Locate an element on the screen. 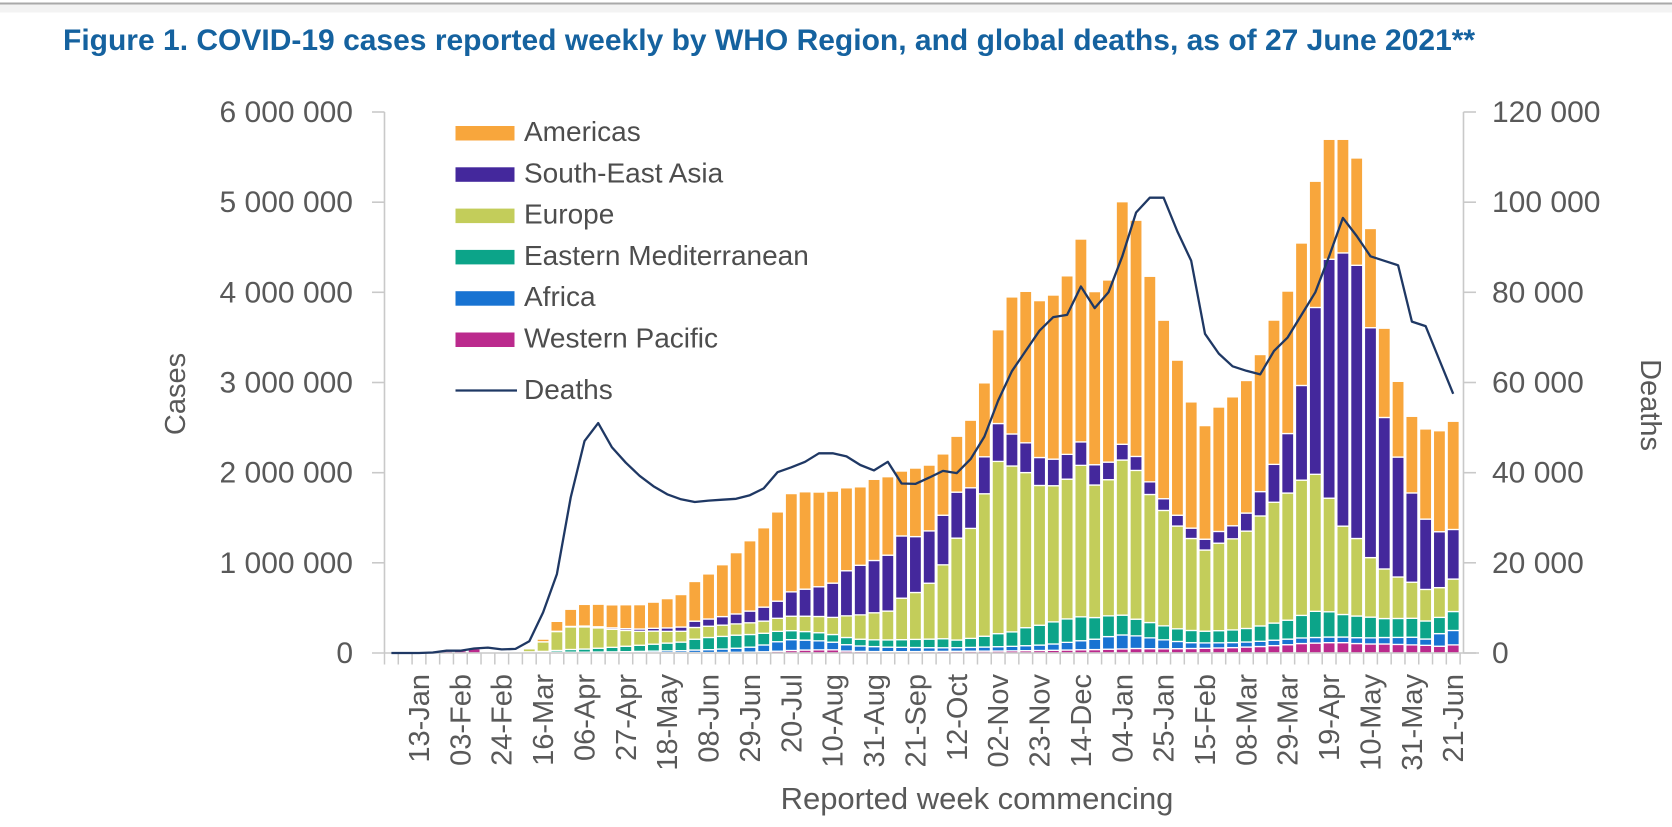 Image resolution: width=1672 pixels, height=827 pixels. svg-text: 60 000 is located at coordinates (1538, 383).